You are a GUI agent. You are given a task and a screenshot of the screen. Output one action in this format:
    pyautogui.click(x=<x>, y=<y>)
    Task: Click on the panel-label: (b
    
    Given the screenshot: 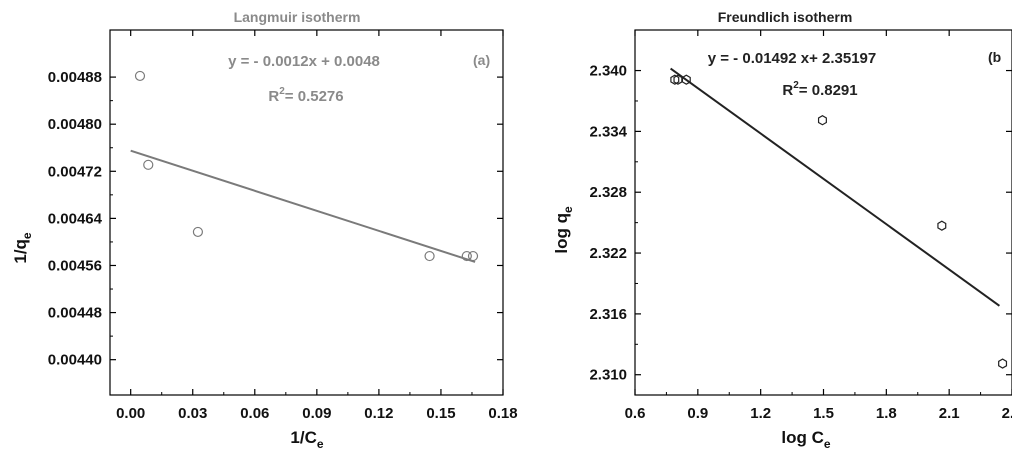 What is the action you would take?
    pyautogui.click(x=994, y=57)
    